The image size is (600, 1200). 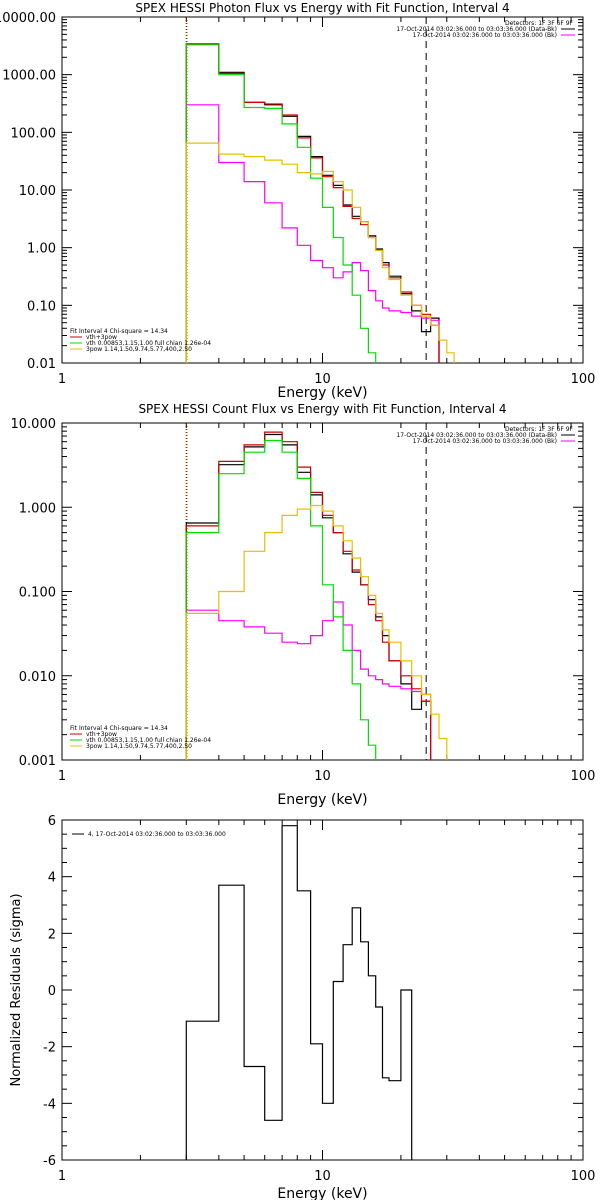 What do you see at coordinates (49, 1104) in the screenshot?
I see `y-tick-label: -4` at bounding box center [49, 1104].